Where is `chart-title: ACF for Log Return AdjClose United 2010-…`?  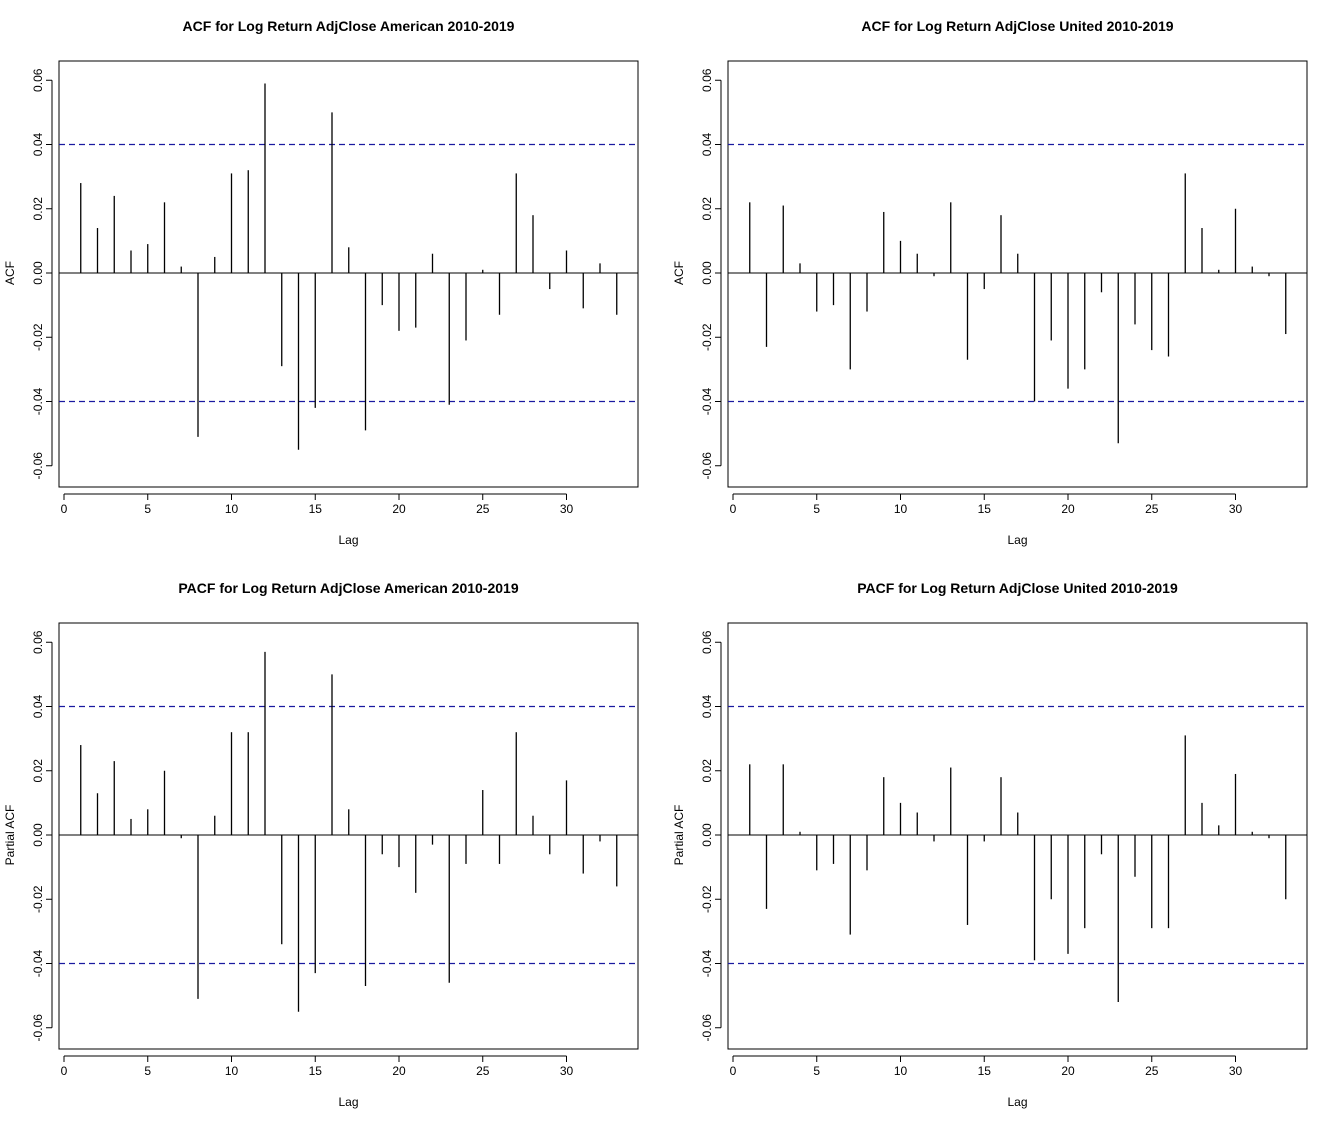
chart-title: ACF for Log Return AdjClose United 2010-… is located at coordinates (1017, 26).